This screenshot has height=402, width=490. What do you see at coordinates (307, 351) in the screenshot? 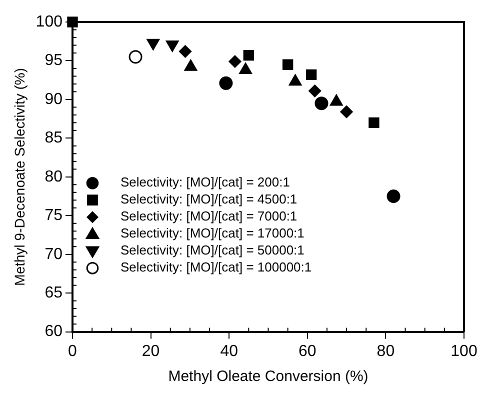
I see `x-tick-label: 60` at bounding box center [307, 351].